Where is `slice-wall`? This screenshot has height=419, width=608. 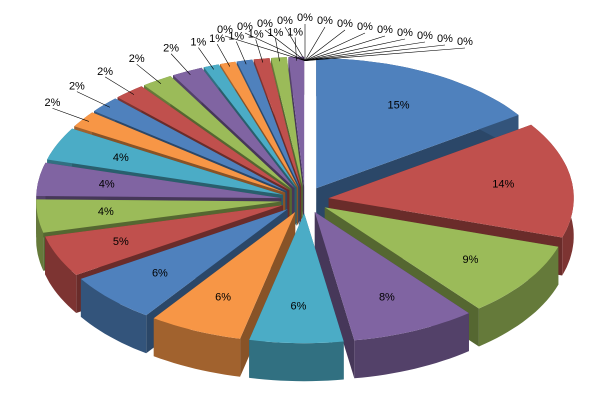 slice-wall is located at coordinates (334, 295).